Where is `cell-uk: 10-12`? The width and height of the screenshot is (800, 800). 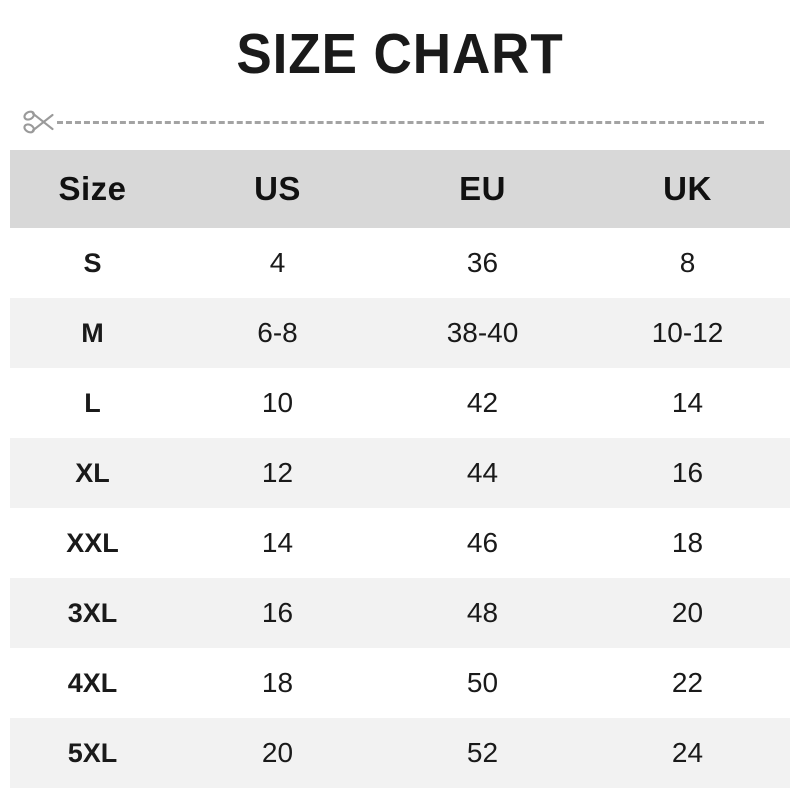 cell-uk: 10-12 is located at coordinates (687, 333).